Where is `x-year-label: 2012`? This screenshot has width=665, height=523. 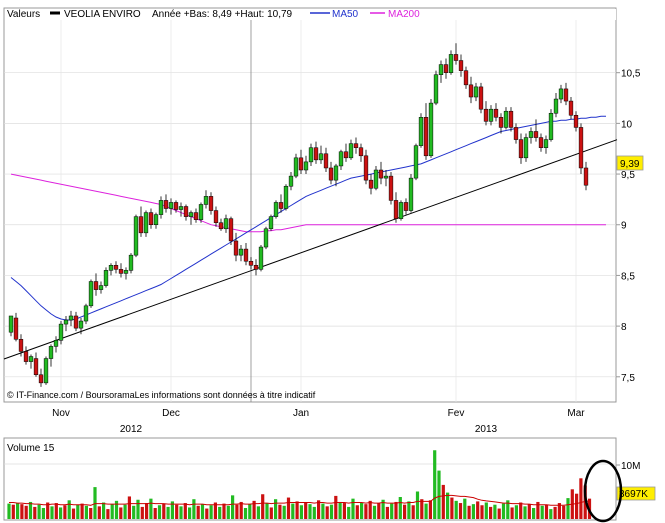
x-year-label: 2012 is located at coordinates (131, 429).